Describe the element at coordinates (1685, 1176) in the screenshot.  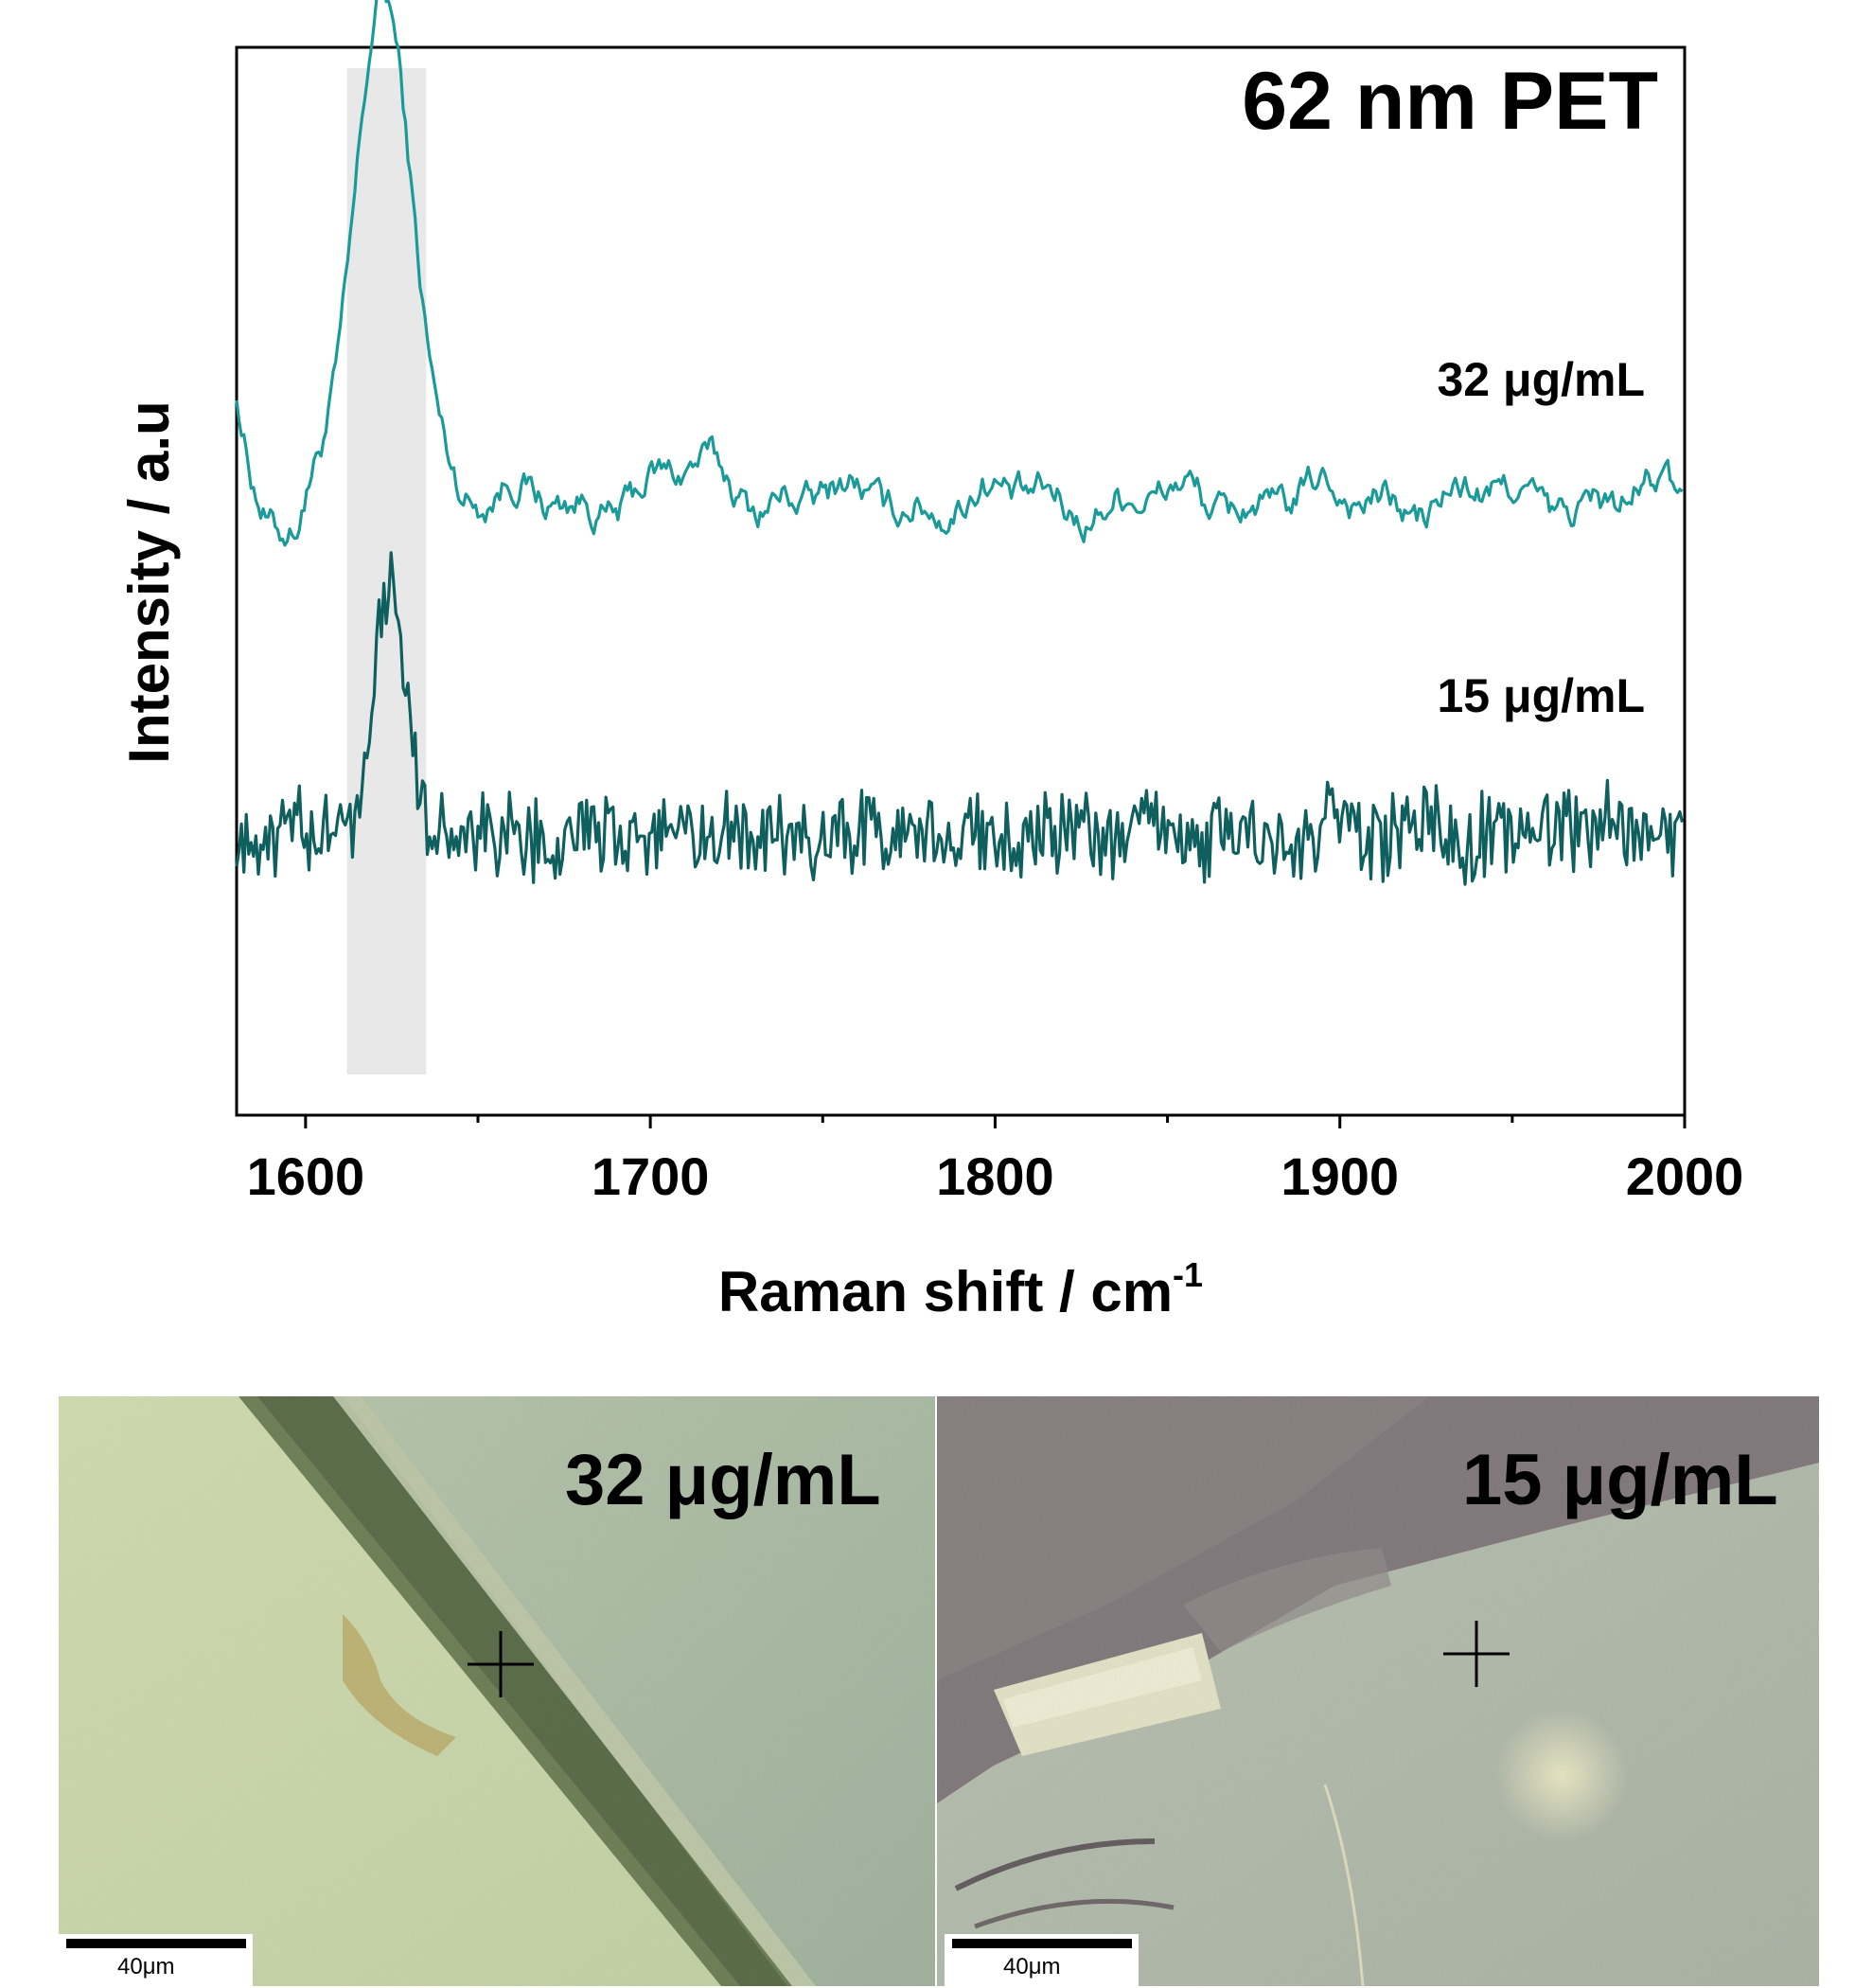
I see `x-tick-label-2000: 2000` at that location.